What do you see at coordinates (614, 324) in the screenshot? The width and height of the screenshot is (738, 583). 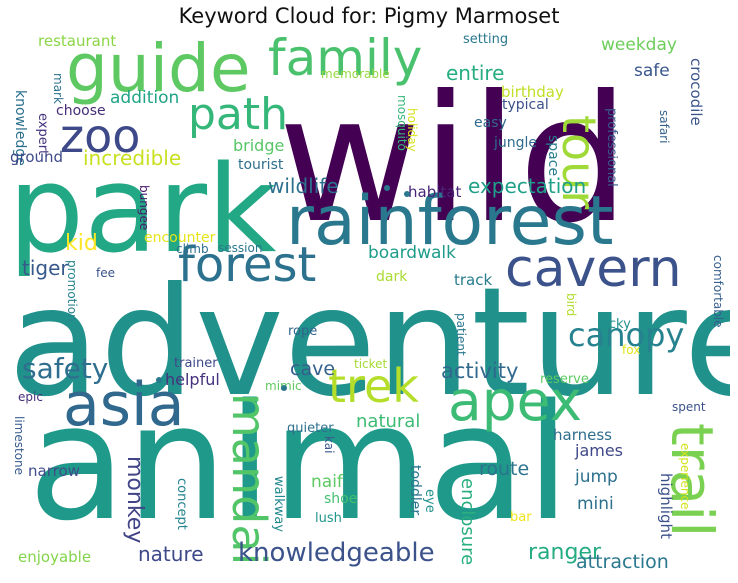 I see `cloud-word-lucky: lucky` at bounding box center [614, 324].